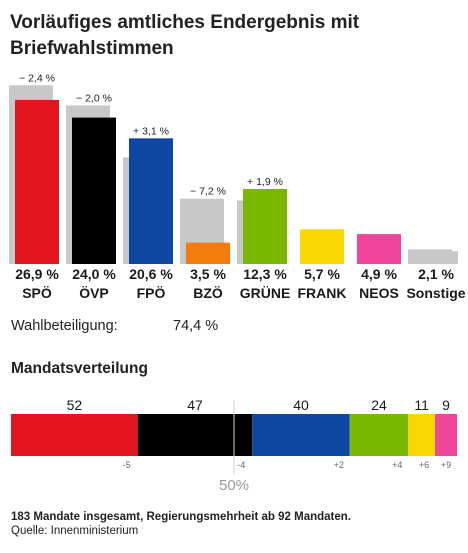 This screenshot has height=553, width=468. Describe the element at coordinates (446, 435) in the screenshot. I see `seat-segment-neos` at that location.